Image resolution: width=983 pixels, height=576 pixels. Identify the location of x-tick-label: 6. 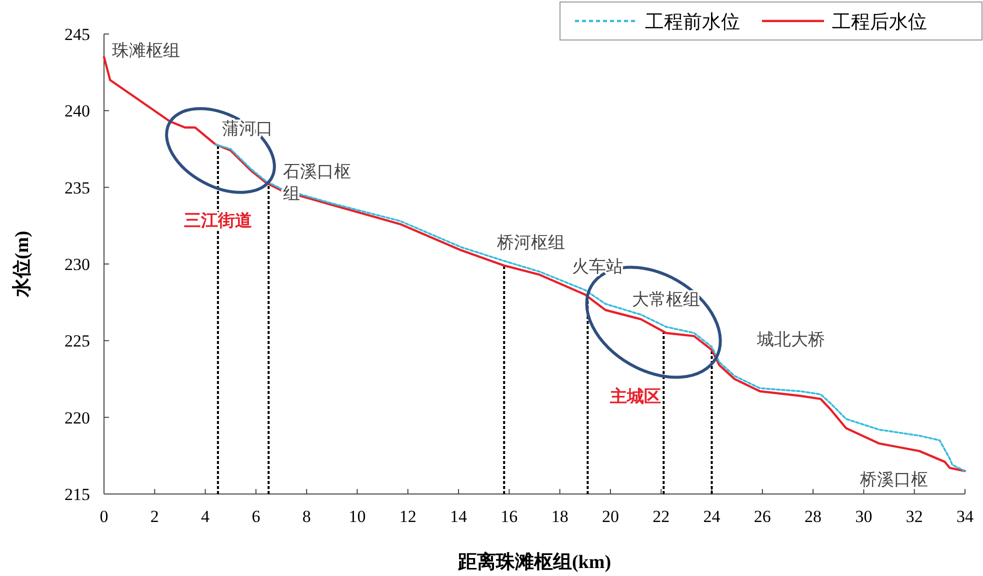
(256, 516).